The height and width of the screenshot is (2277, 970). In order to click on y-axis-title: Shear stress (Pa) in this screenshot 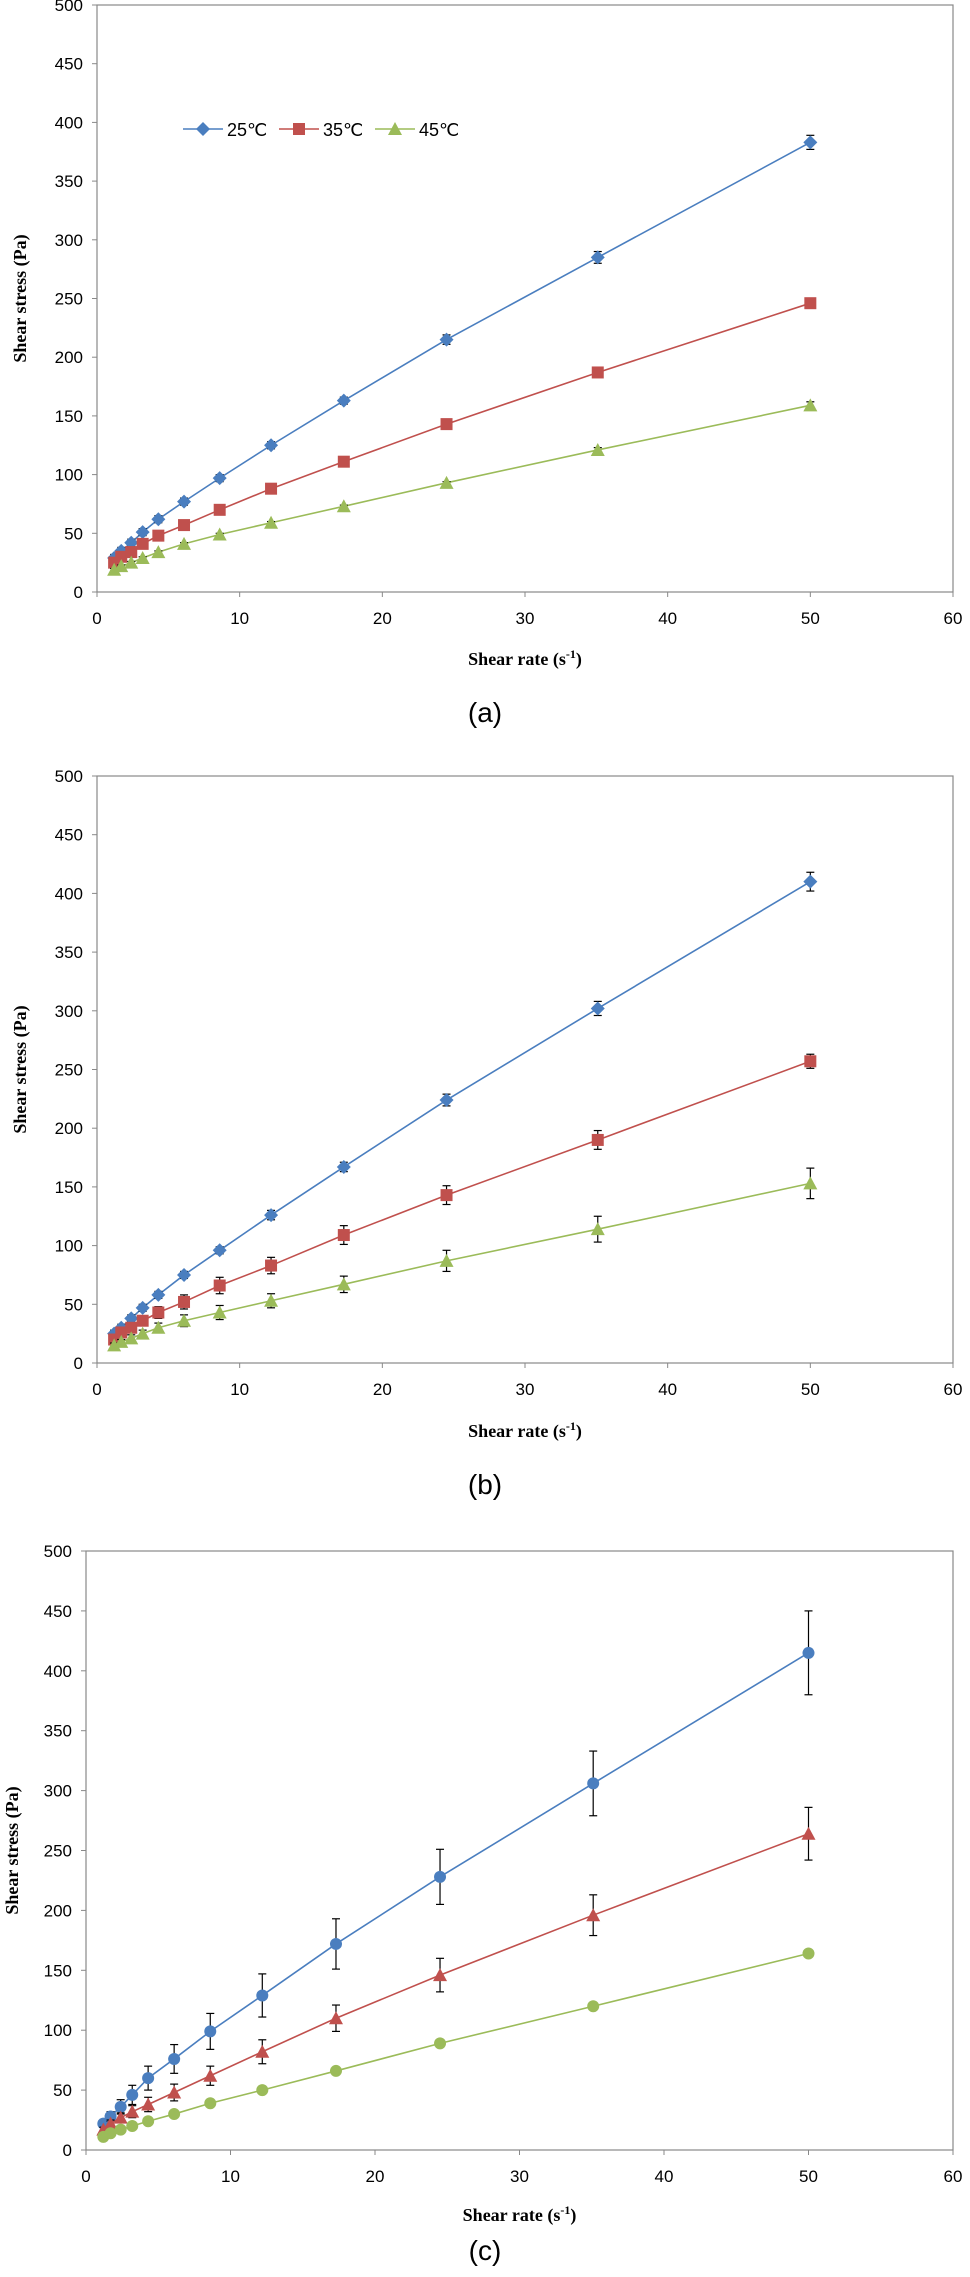, I will do `click(20, 1069)`.